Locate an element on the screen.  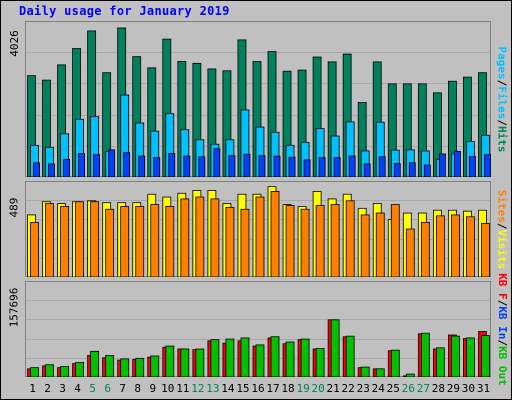
x-tick-label: 17 is located at coordinates (273, 388).